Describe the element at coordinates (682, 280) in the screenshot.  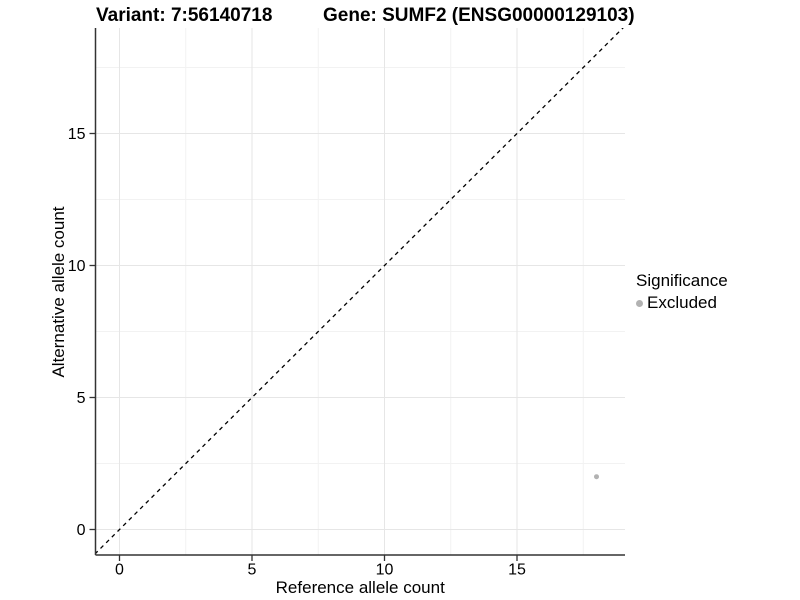
I see `legend-title: Significance` at that location.